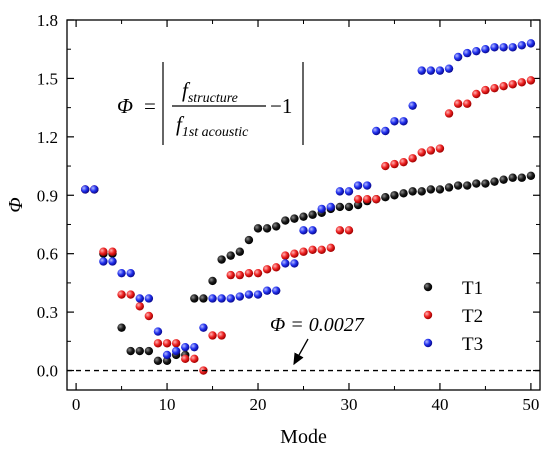 Image resolution: width=550 pixels, height=455 pixels. What do you see at coordinates (530, 404) in the screenshot?
I see `x-tick-label: 50` at bounding box center [530, 404].